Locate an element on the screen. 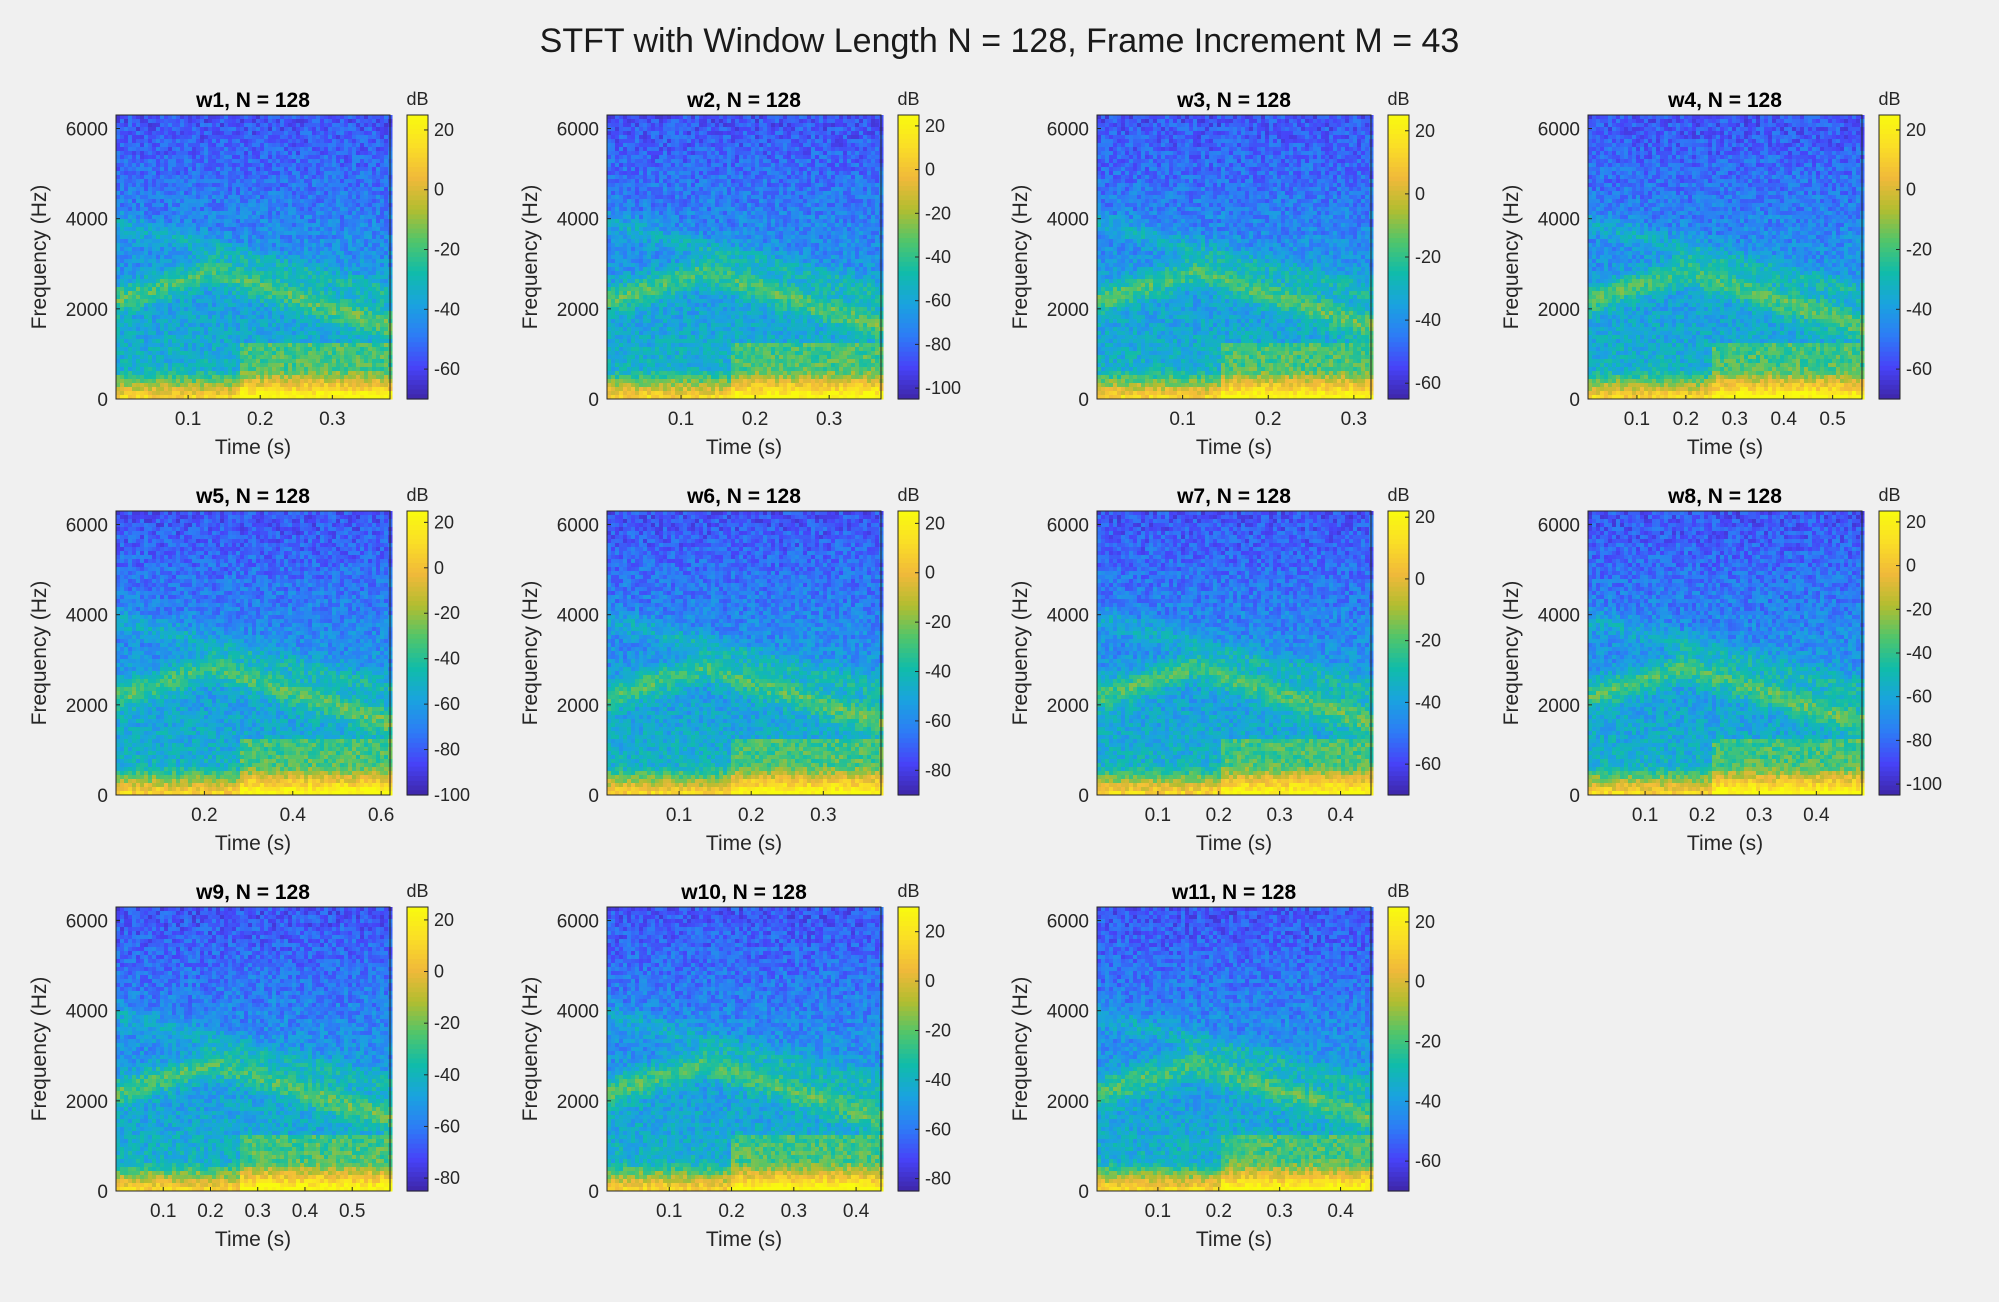 The width and height of the screenshot is (1999, 1302). panel-title: w3, N = 128 is located at coordinates (1233, 100).